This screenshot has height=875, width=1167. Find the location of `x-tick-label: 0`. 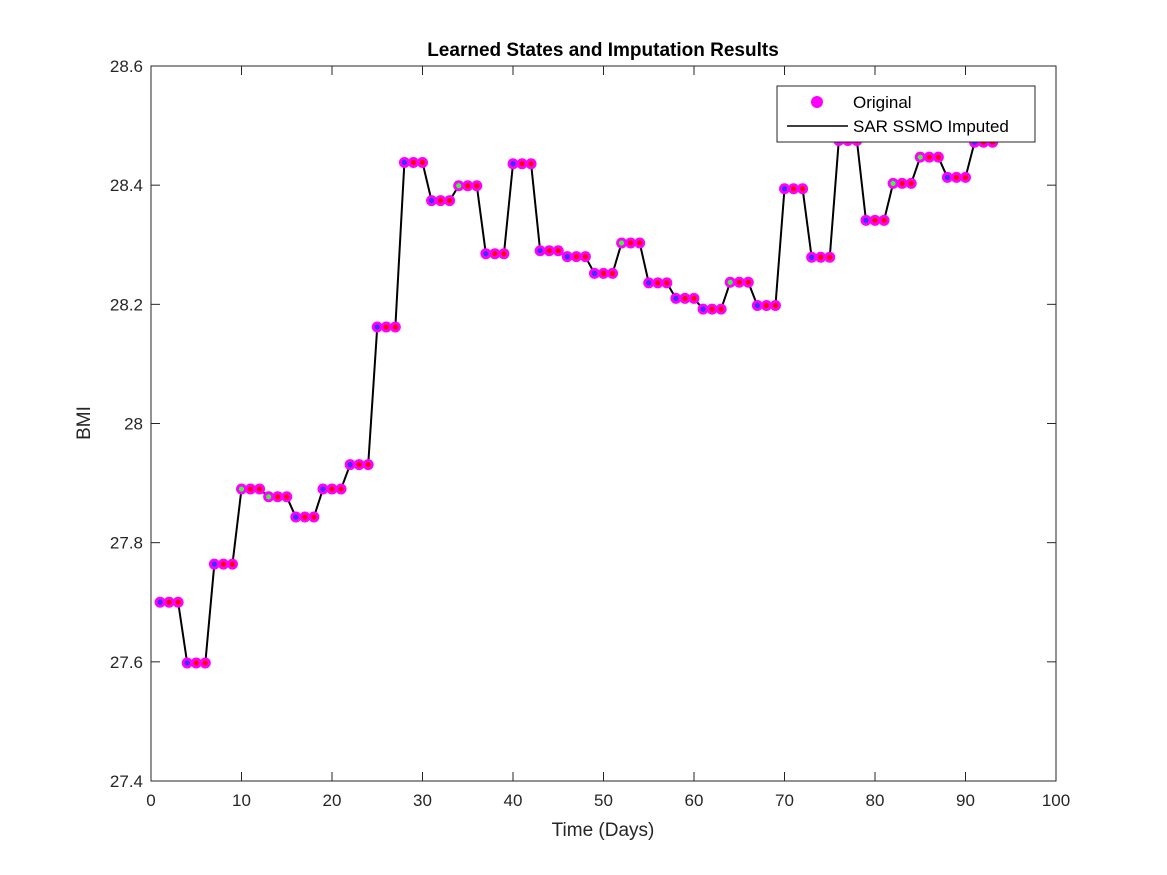

x-tick-label: 0 is located at coordinates (150, 800).